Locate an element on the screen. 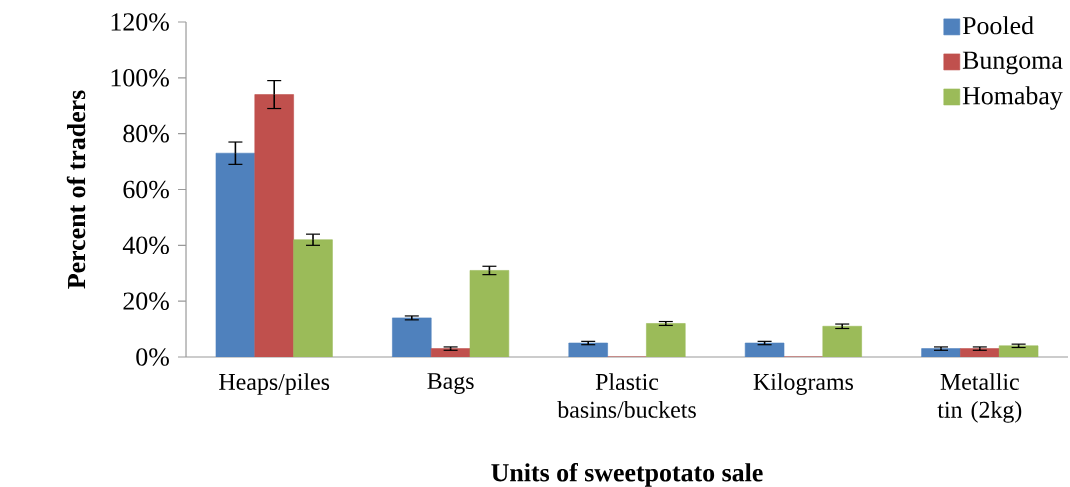 This screenshot has width=1070, height=487. x-tick-label: Kilograms is located at coordinates (803, 384).